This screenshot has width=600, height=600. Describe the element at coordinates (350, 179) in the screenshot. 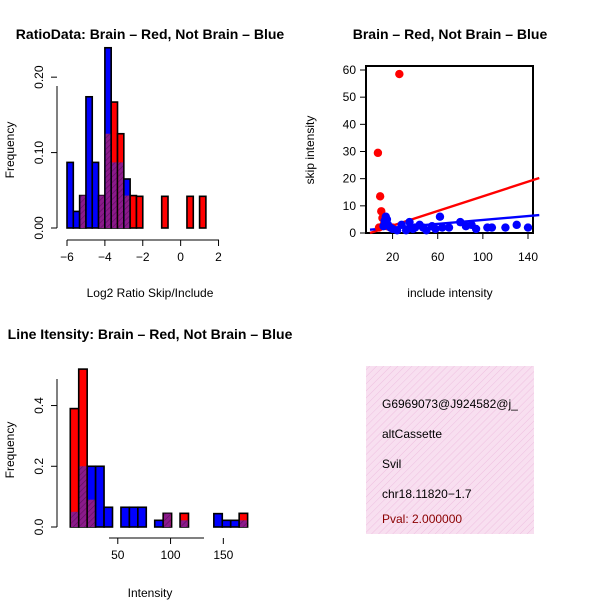

I see `y-tick-label: 20` at that location.